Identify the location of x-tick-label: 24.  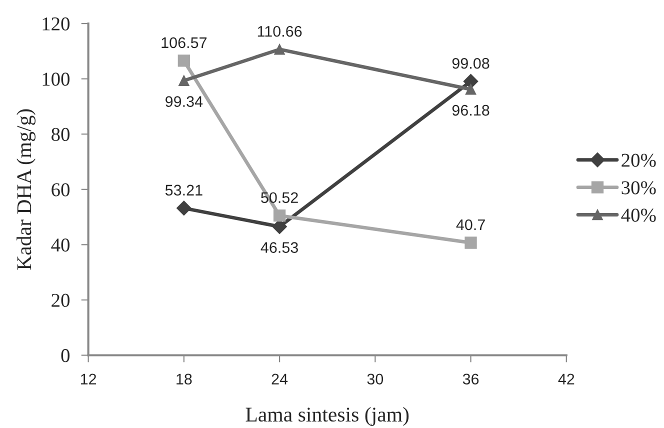
(280, 379).